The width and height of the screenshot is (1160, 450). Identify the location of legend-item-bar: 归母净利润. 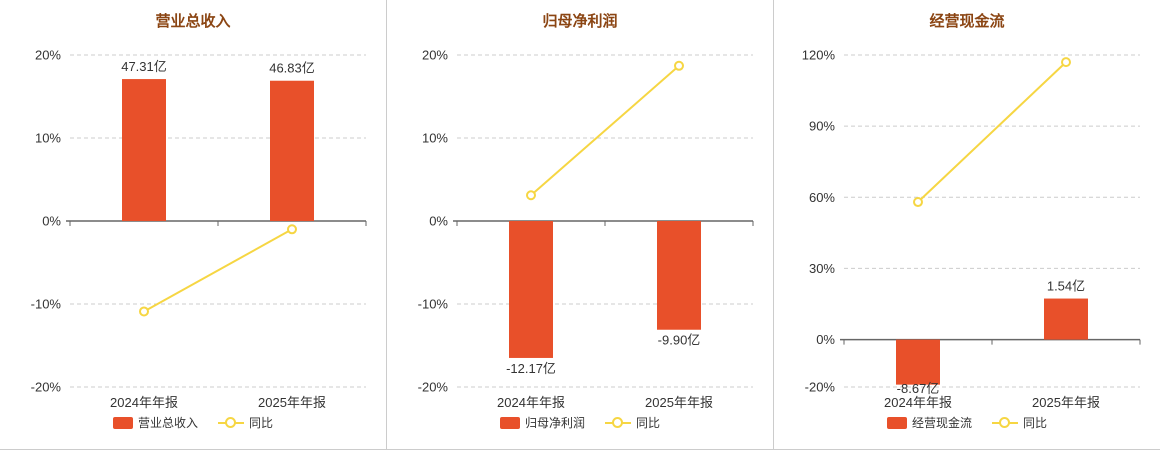
(542, 422).